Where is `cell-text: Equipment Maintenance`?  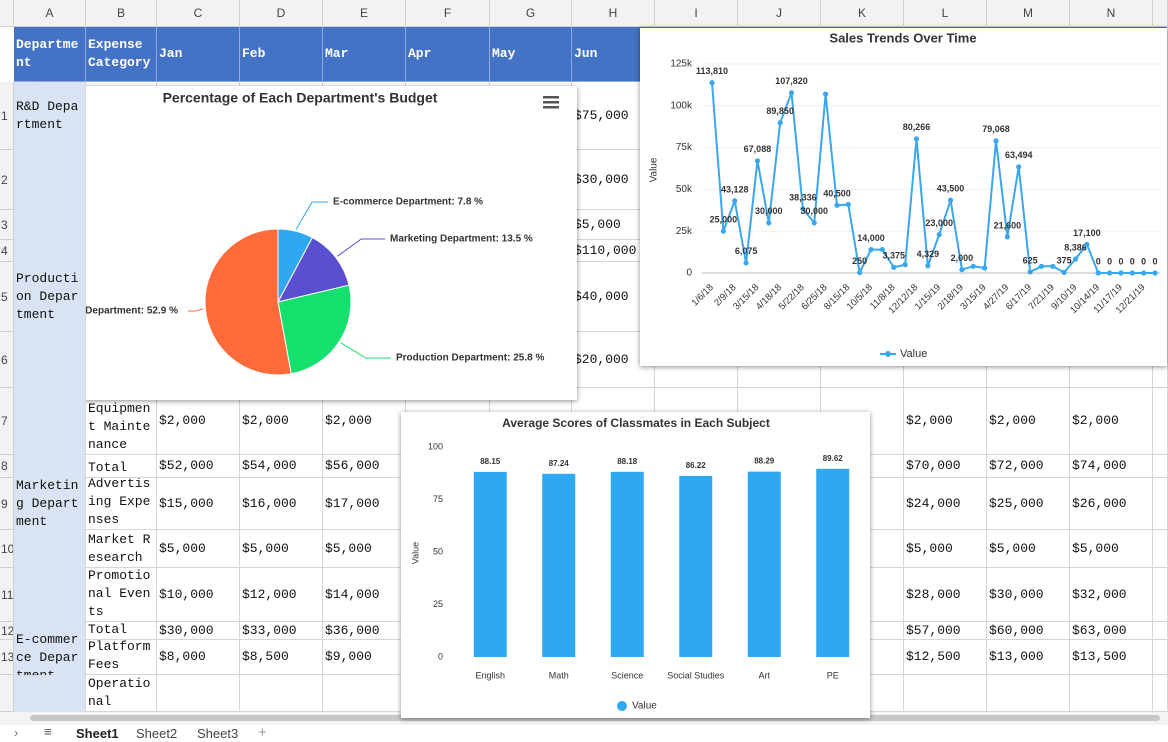
cell-text: Equipment Maintenance is located at coordinates (119, 426).